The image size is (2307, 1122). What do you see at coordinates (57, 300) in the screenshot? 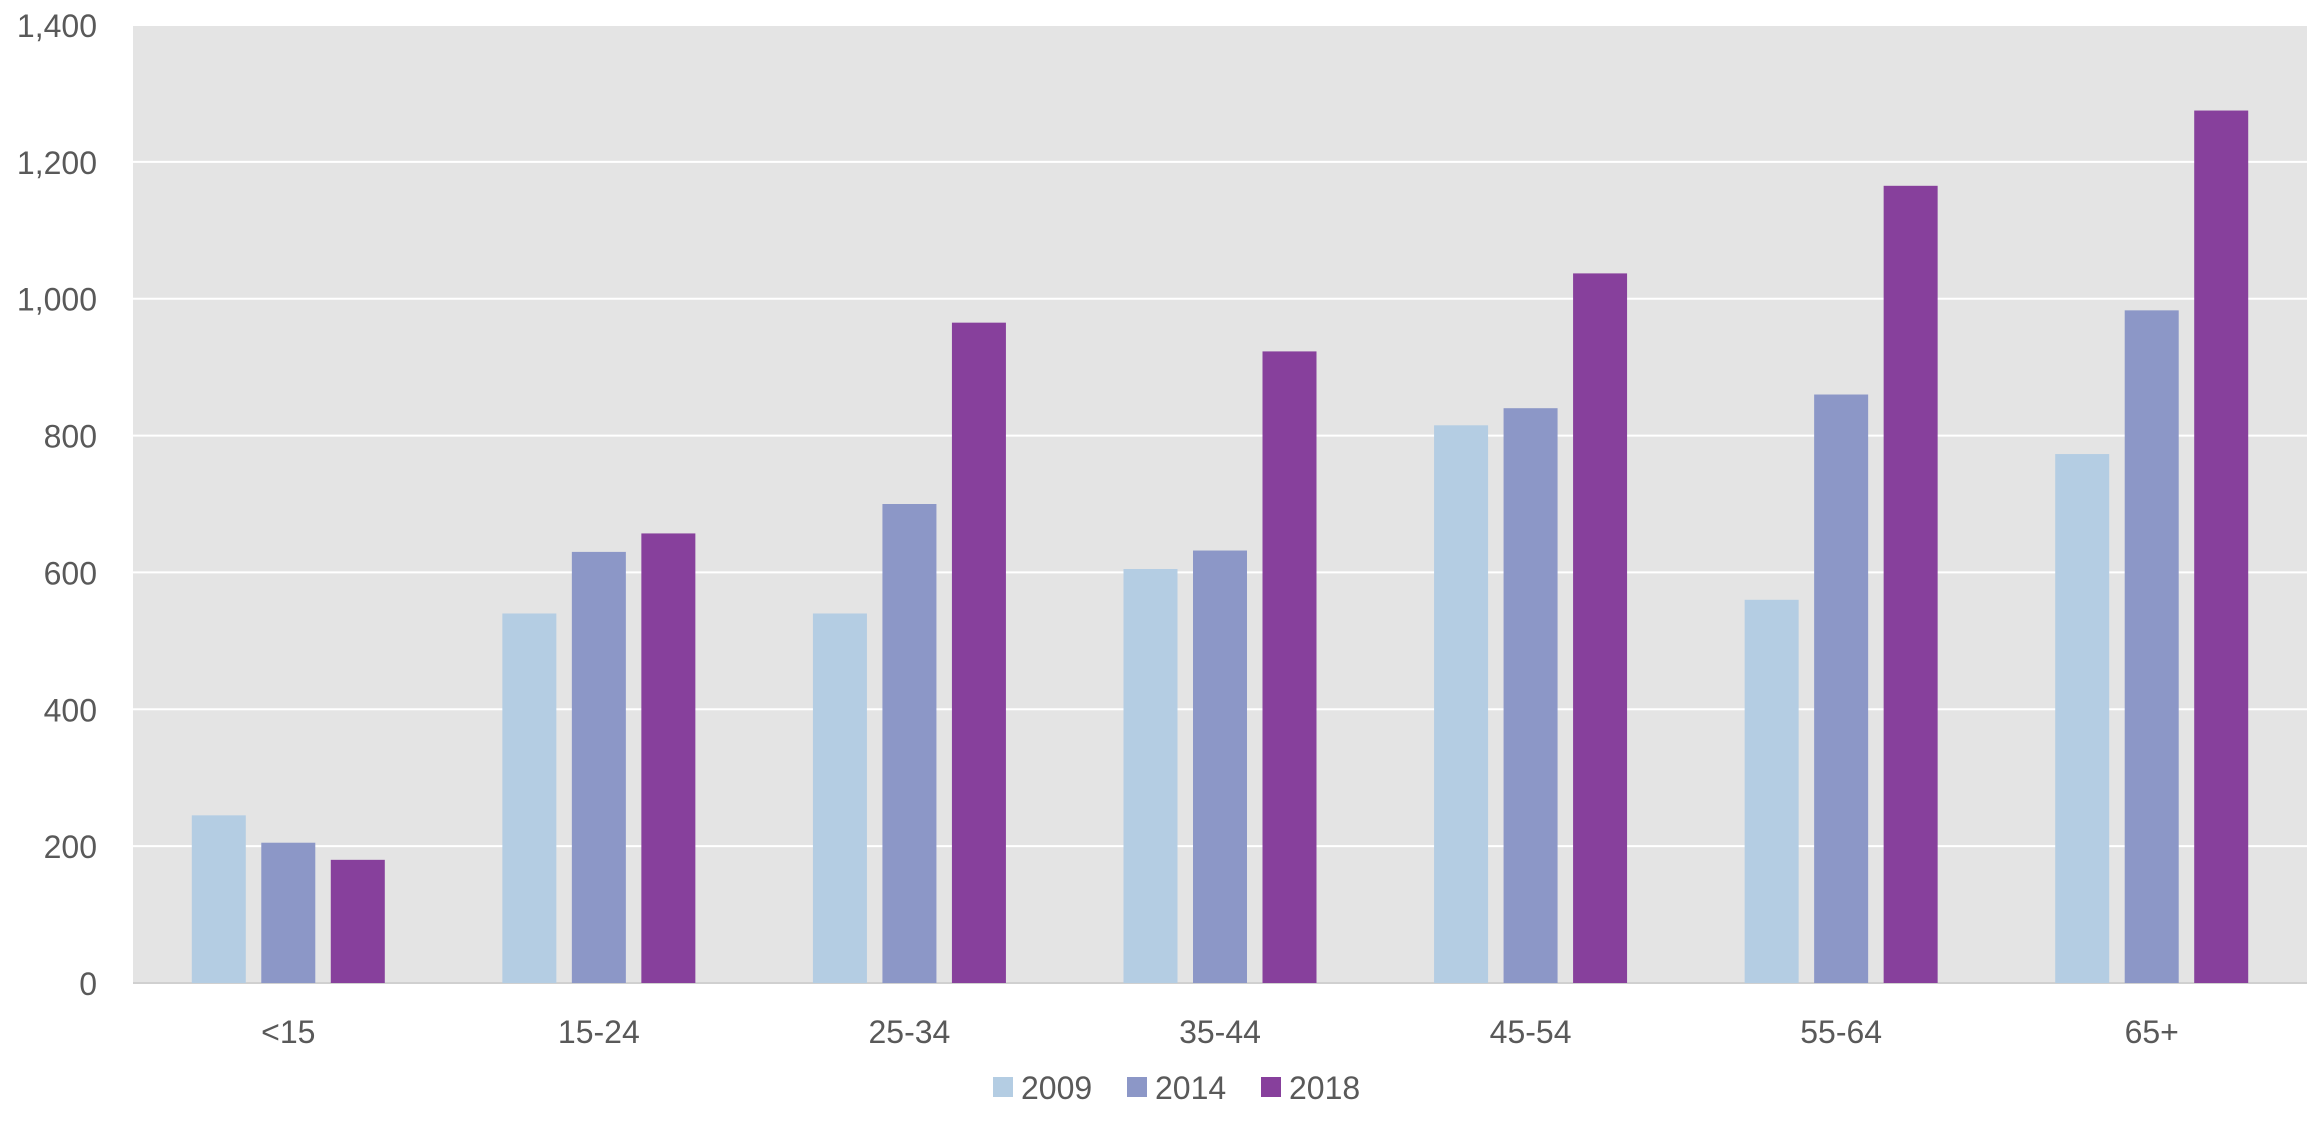
I see `y-tick-label: 1,000` at bounding box center [57, 300].